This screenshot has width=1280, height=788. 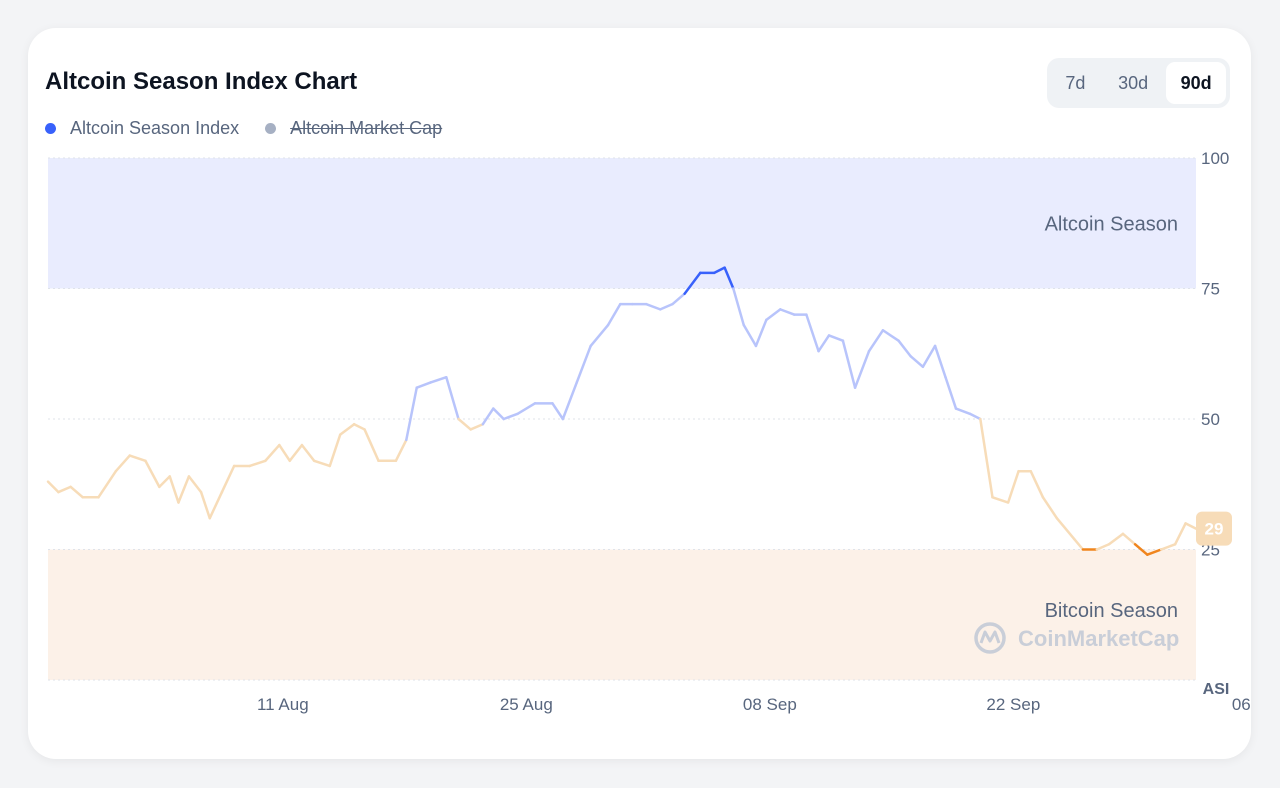 What do you see at coordinates (1241, 704) in the screenshot?
I see `x-tick-label: 06 Oct` at bounding box center [1241, 704].